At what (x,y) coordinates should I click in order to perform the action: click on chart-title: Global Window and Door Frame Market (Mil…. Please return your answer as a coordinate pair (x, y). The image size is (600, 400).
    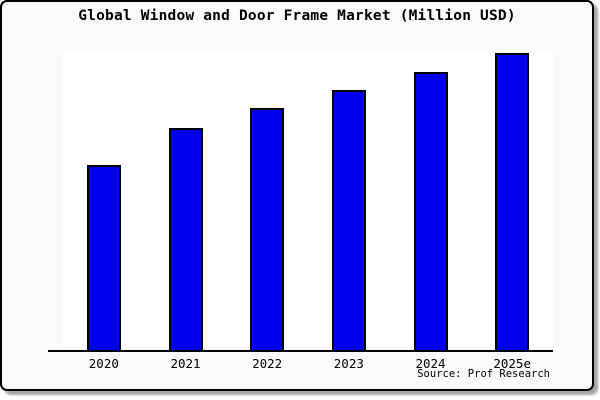
    Looking at the image, I should click on (297, 16).